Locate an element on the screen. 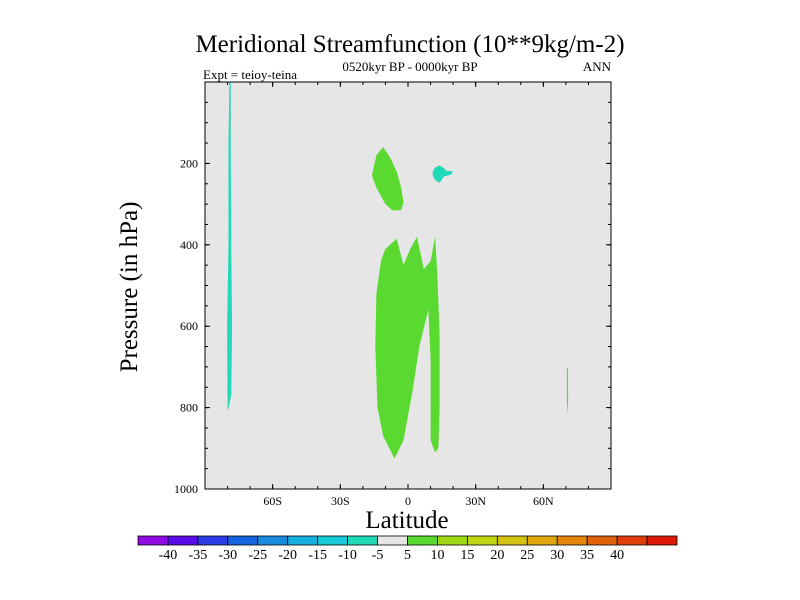 This screenshot has width=800, height=600. colorbar-label: 35 is located at coordinates (587, 555).